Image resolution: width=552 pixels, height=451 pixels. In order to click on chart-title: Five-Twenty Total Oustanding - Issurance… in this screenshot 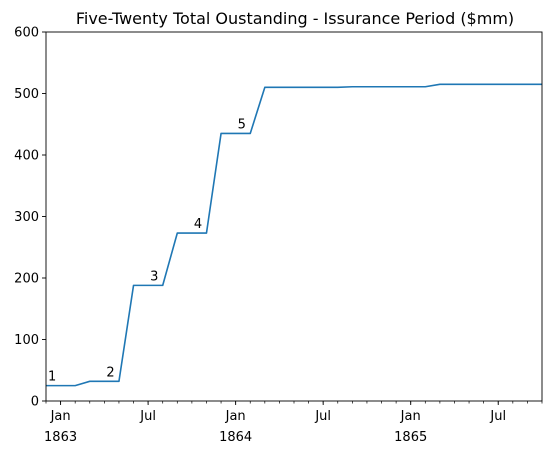, I will do `click(295, 18)`.